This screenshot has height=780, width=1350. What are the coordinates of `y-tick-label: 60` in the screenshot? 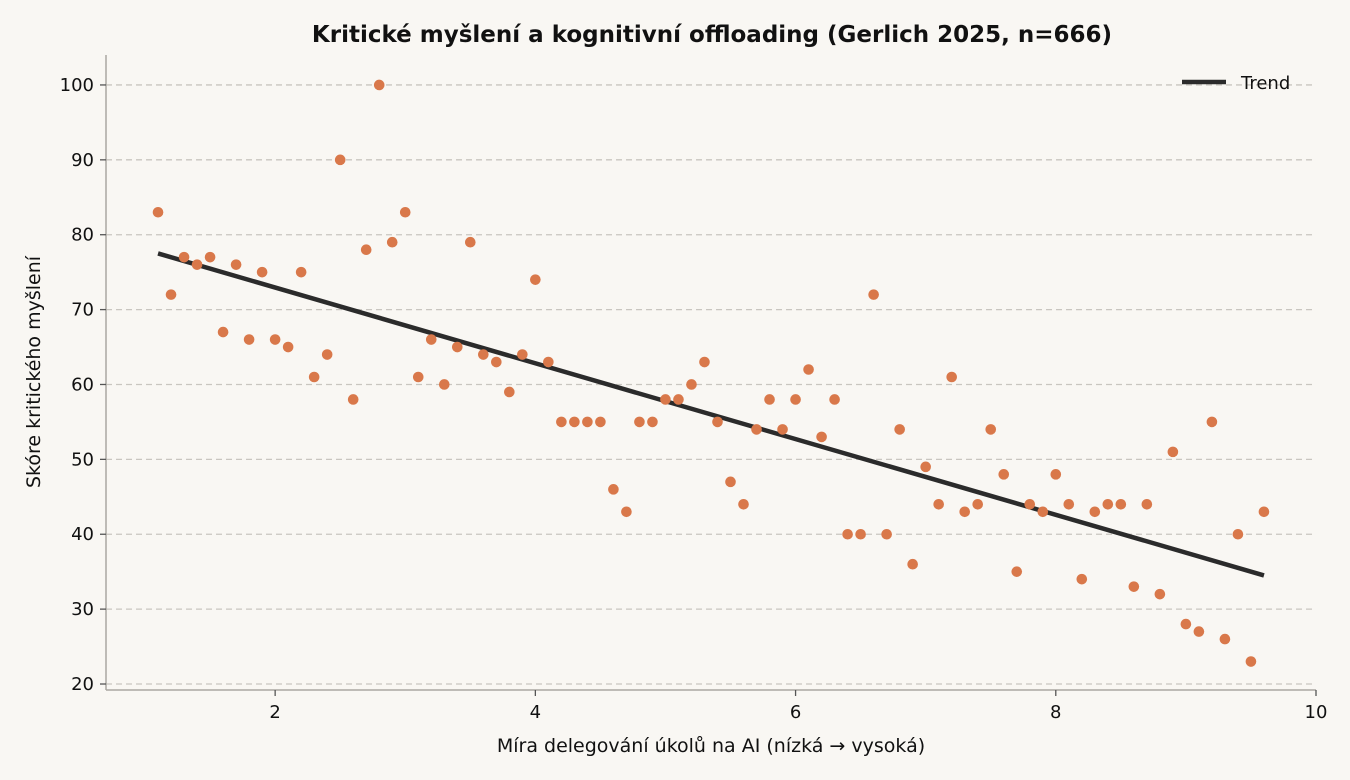 It's located at (82, 384).